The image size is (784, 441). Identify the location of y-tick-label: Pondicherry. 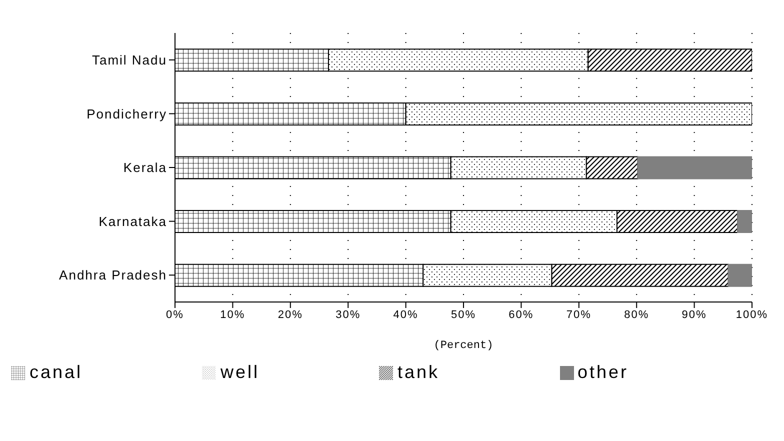
(126, 114).